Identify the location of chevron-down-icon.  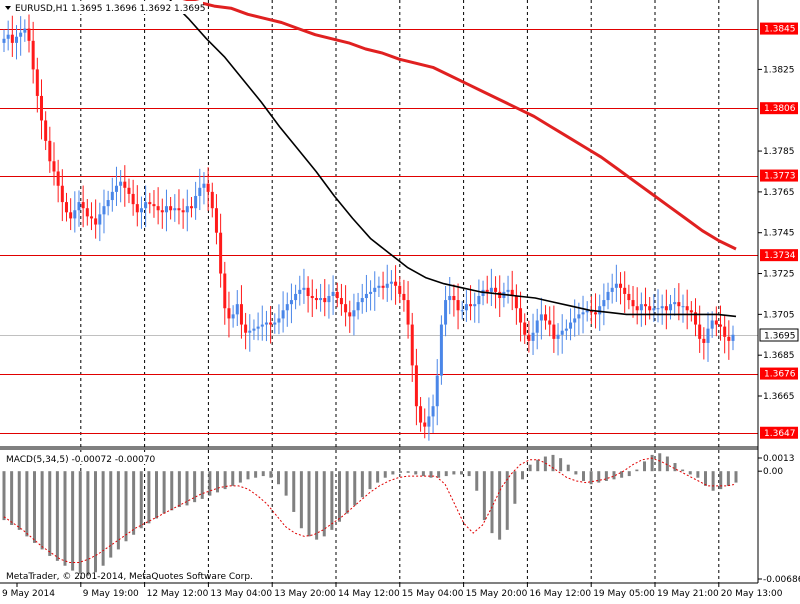
(8, 8).